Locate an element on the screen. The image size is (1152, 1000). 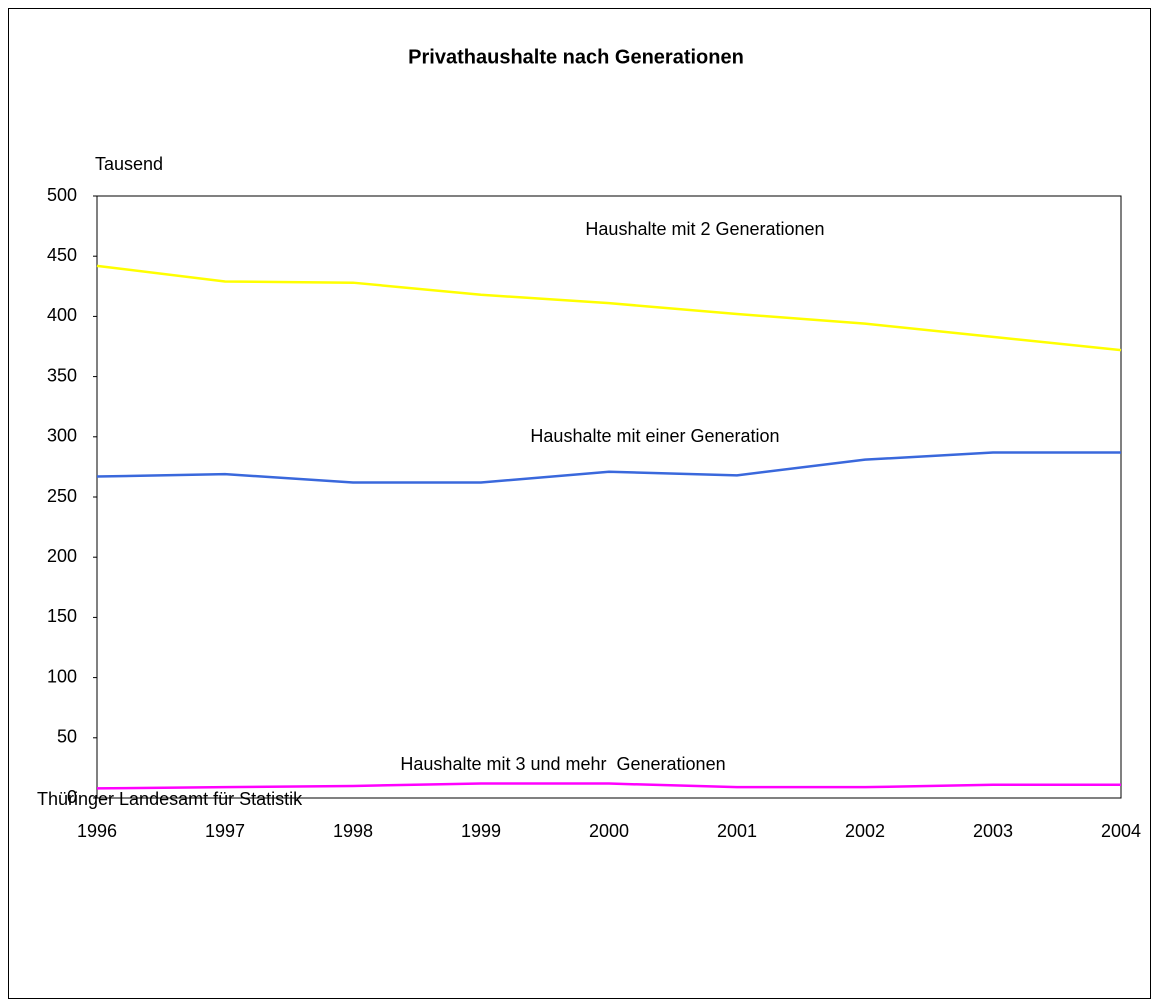
x-tick-label: 1999 is located at coordinates (481, 831).